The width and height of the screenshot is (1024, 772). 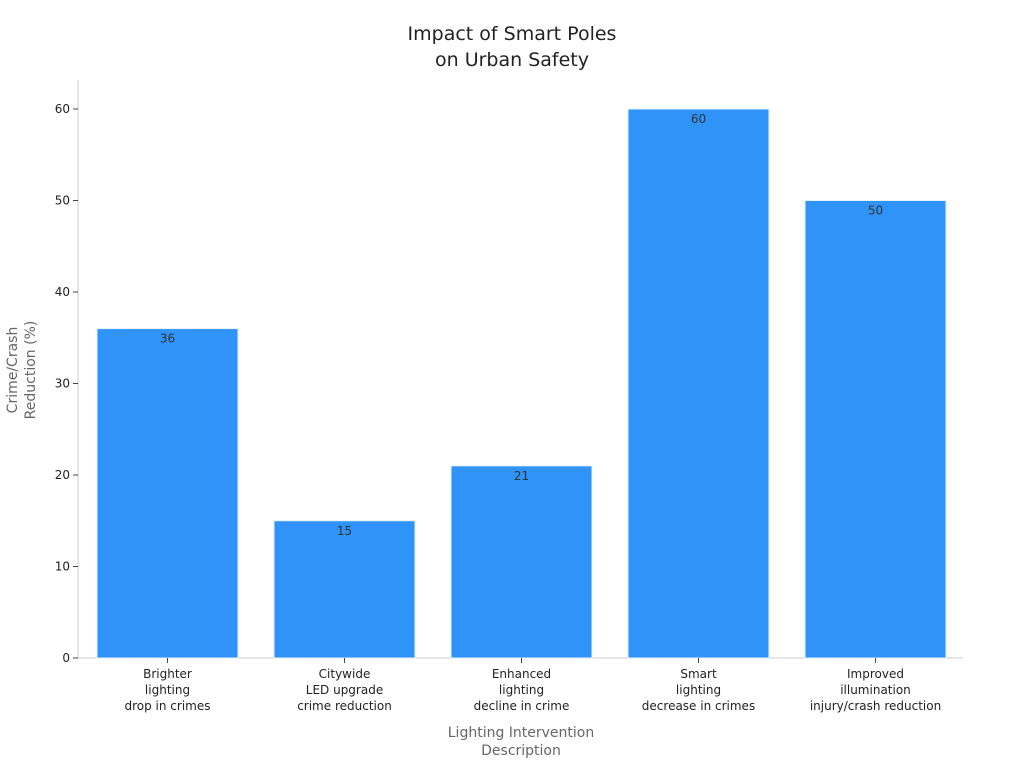 What do you see at coordinates (62, 292) in the screenshot?
I see `y-tick-label: 40` at bounding box center [62, 292].